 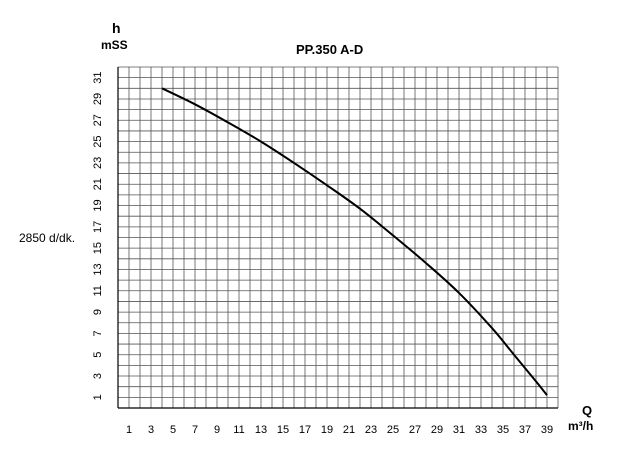 I want to click on x-axis-unit: m³/h, so click(x=581, y=426).